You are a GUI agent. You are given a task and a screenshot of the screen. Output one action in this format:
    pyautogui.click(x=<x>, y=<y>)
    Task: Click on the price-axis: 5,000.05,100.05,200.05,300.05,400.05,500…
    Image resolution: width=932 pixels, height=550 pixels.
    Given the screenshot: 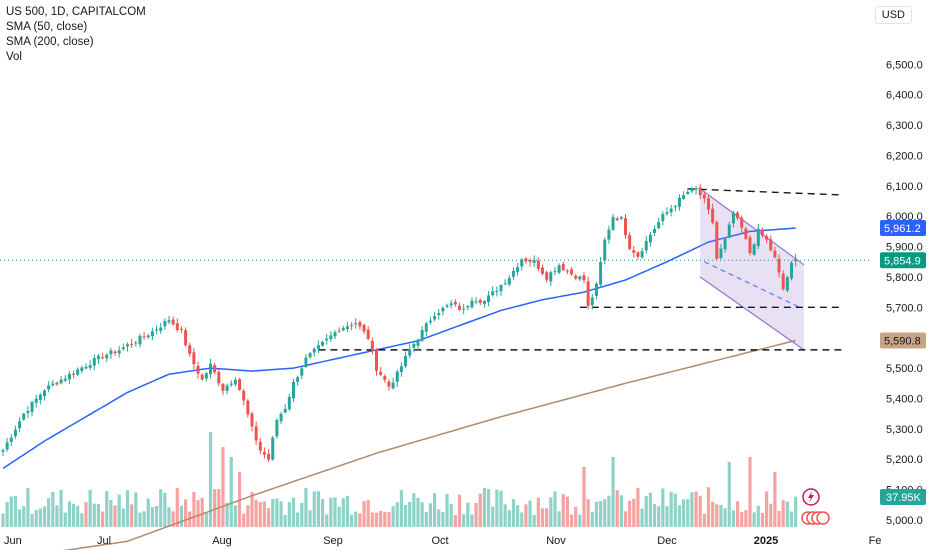 What is the action you would take?
    pyautogui.click(x=904, y=293)
    